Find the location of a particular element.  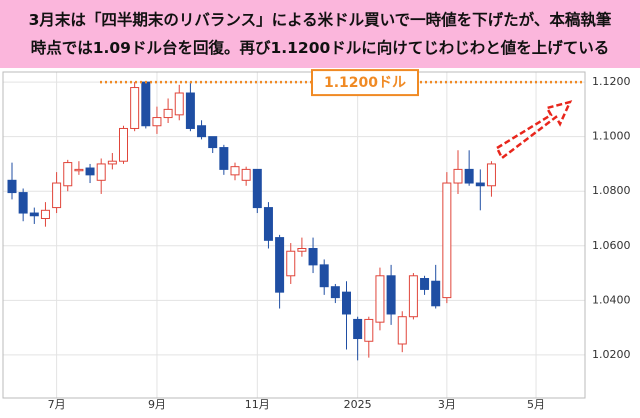

x-tick-label: 5月 is located at coordinates (536, 404).